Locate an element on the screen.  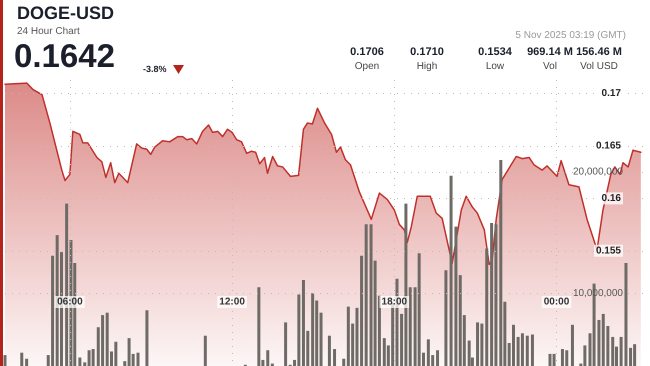
text: 0.1706 is located at coordinates (367, 52).